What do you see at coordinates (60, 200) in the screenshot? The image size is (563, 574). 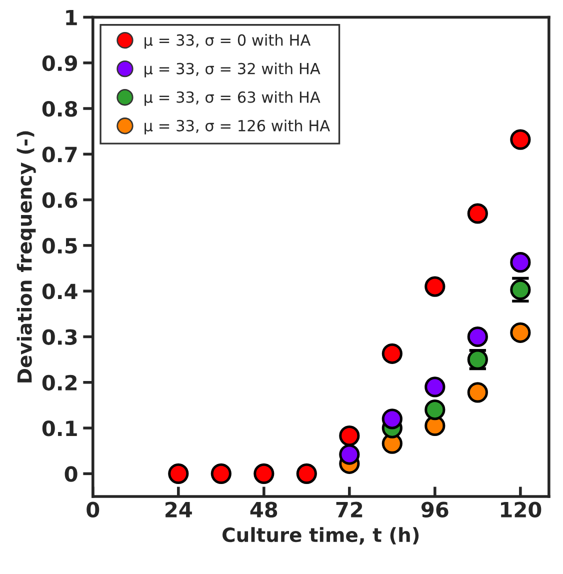 I see `y-tick-label: 0.6` at bounding box center [60, 200].